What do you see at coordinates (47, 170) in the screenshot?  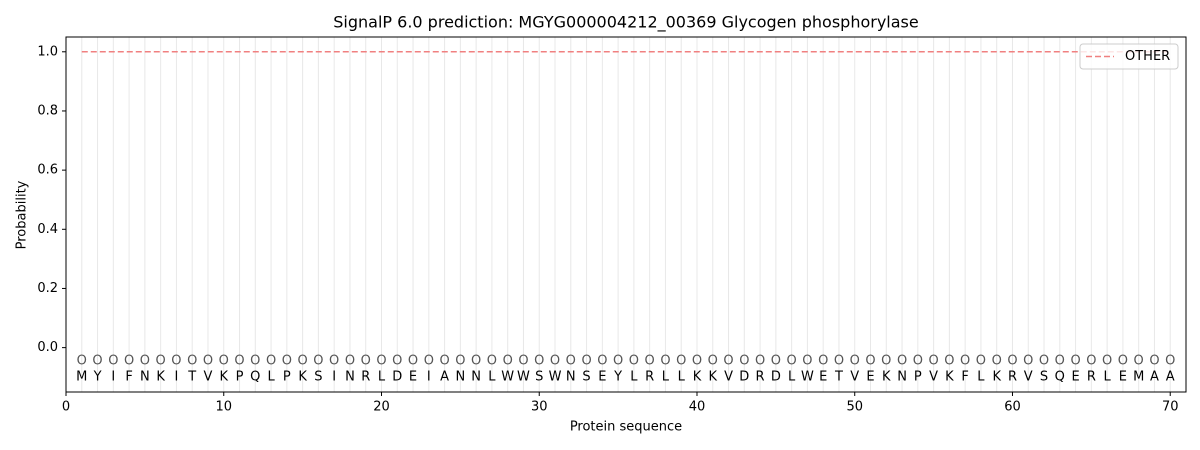 I see `y-tick-label: 0.6` at bounding box center [47, 170].